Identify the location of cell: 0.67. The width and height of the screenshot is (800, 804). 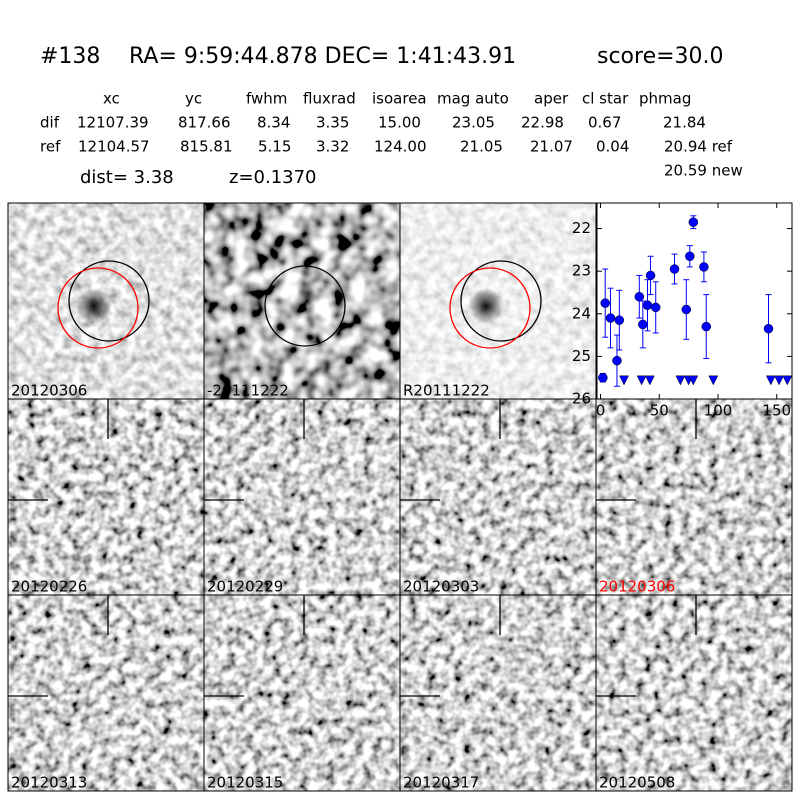
(604, 123).